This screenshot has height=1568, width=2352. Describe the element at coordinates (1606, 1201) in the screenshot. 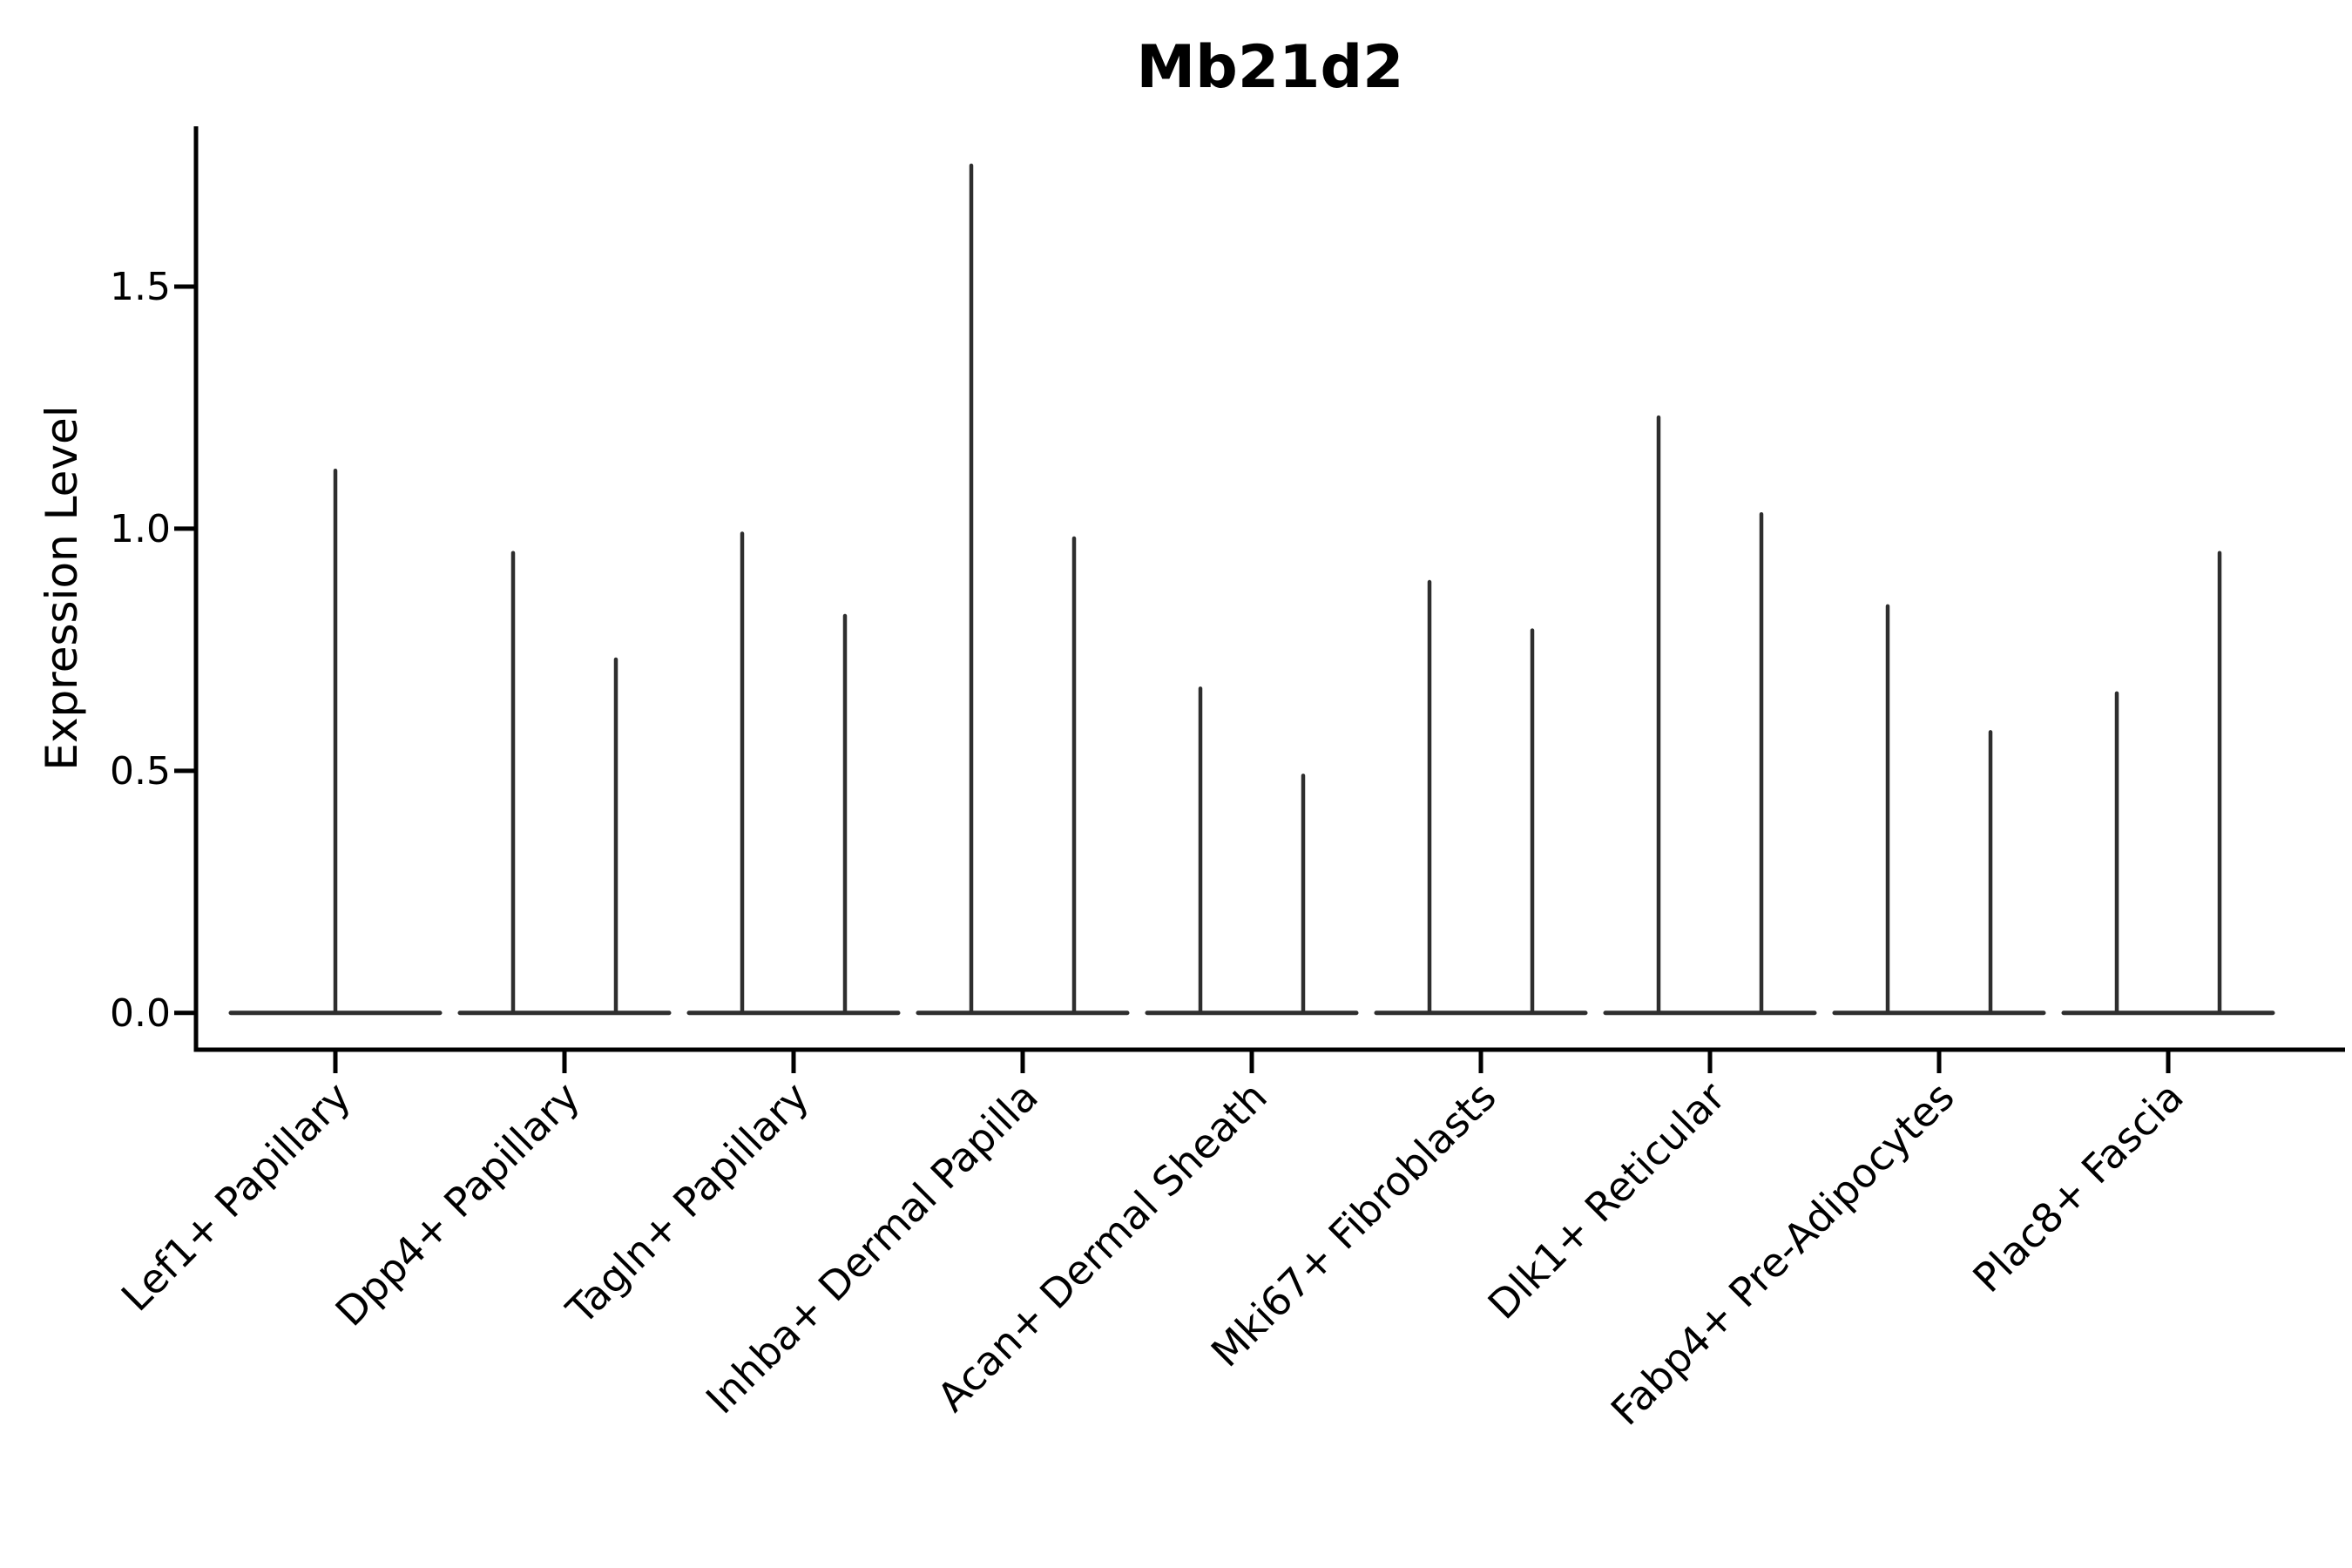

I see `x-tick-label: Dlk1+ Reticular` at that location.